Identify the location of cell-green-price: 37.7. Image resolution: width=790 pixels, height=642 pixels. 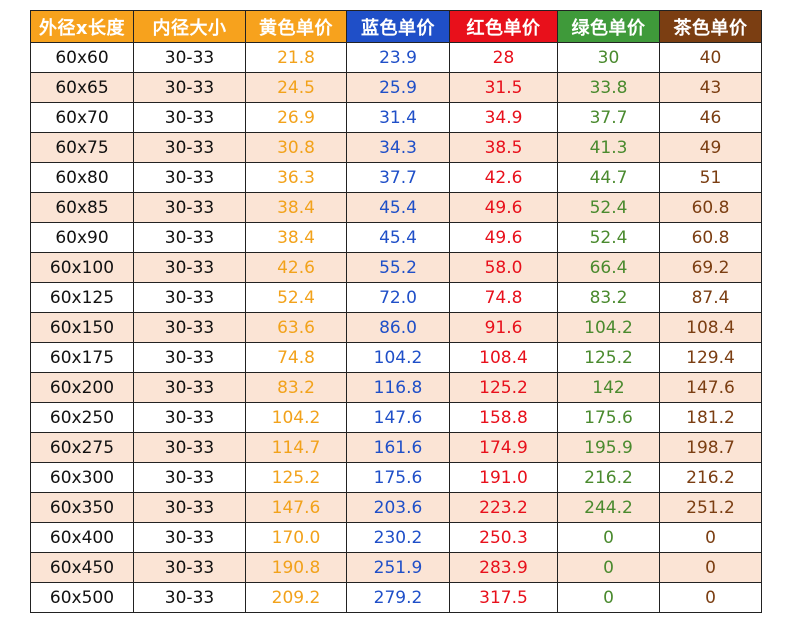
(608, 117).